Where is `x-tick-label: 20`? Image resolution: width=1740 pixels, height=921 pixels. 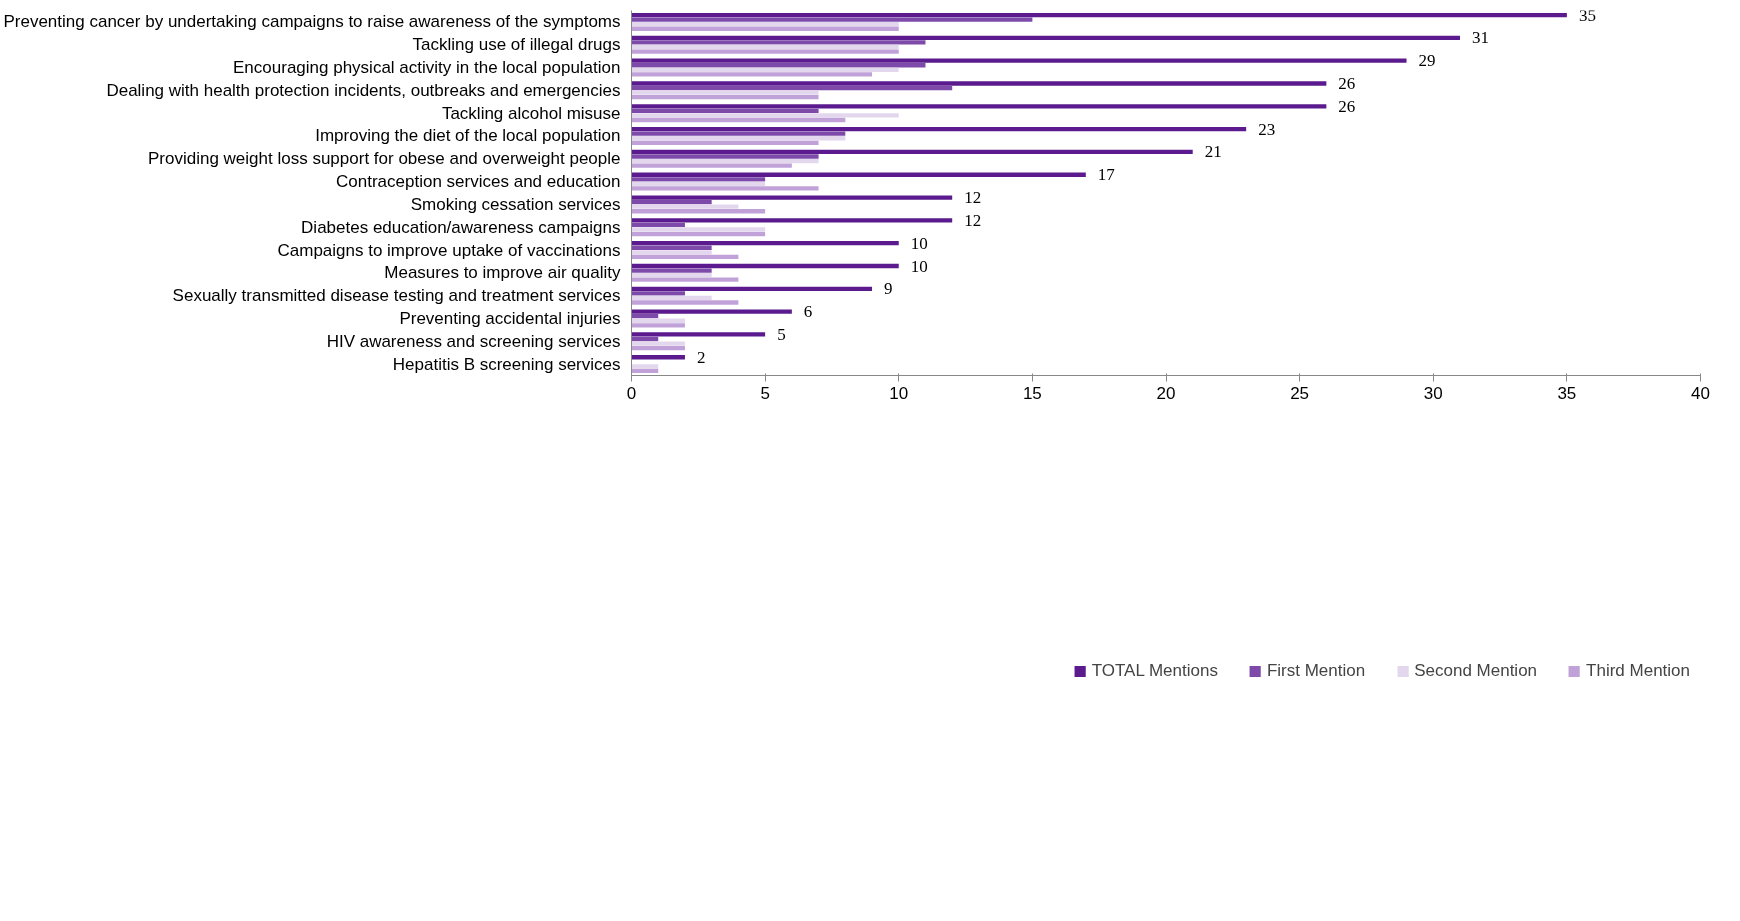
x-tick-label: 20 is located at coordinates (1166, 393).